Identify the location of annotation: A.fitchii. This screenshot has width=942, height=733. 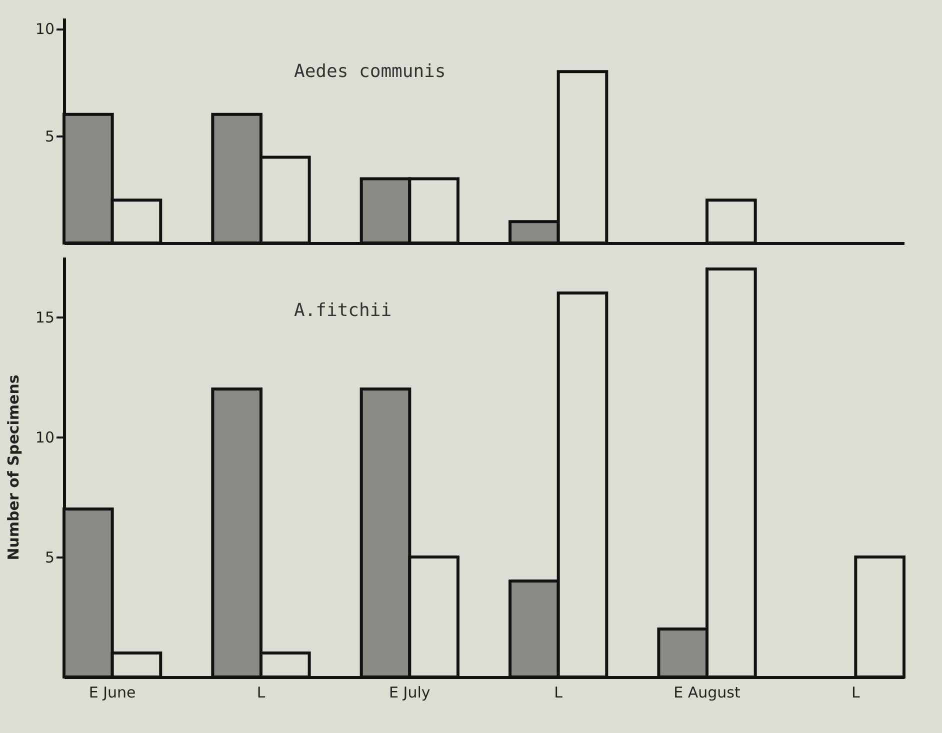
(343, 310).